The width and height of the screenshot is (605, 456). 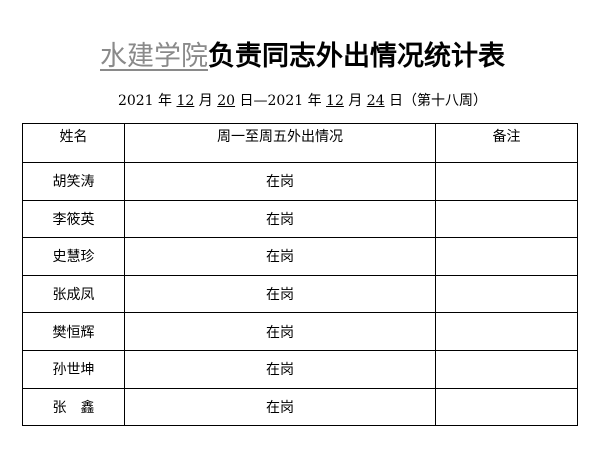 I want to click on cell-name: 张成凤, so click(x=73, y=294).